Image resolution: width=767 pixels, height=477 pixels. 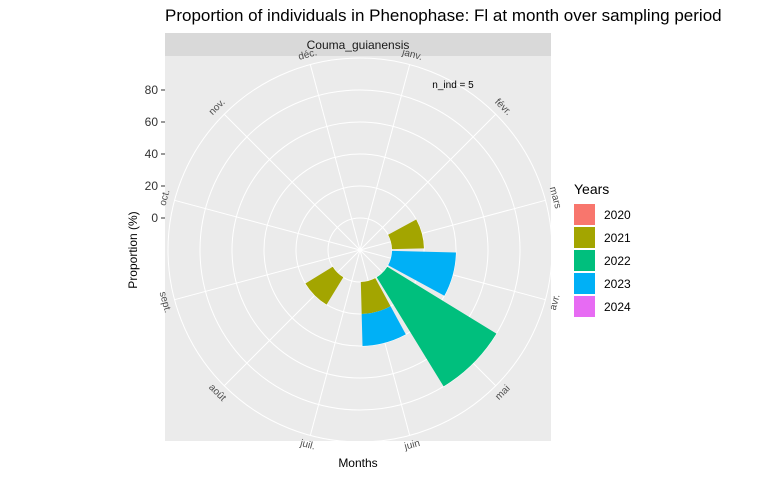 I want to click on y-tick-label: 40, so click(x=152, y=154).